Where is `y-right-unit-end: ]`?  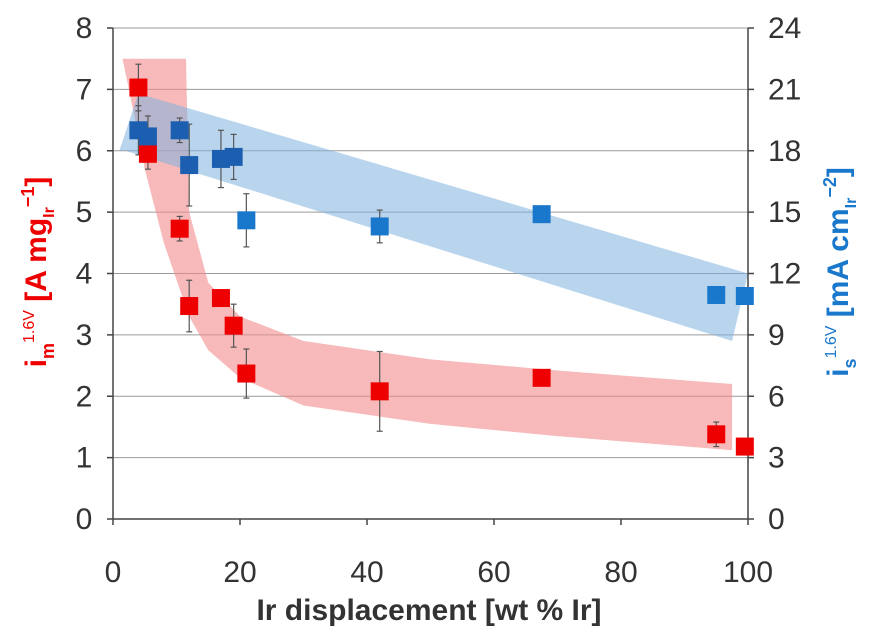 y-right-unit-end: ] is located at coordinates (838, 172).